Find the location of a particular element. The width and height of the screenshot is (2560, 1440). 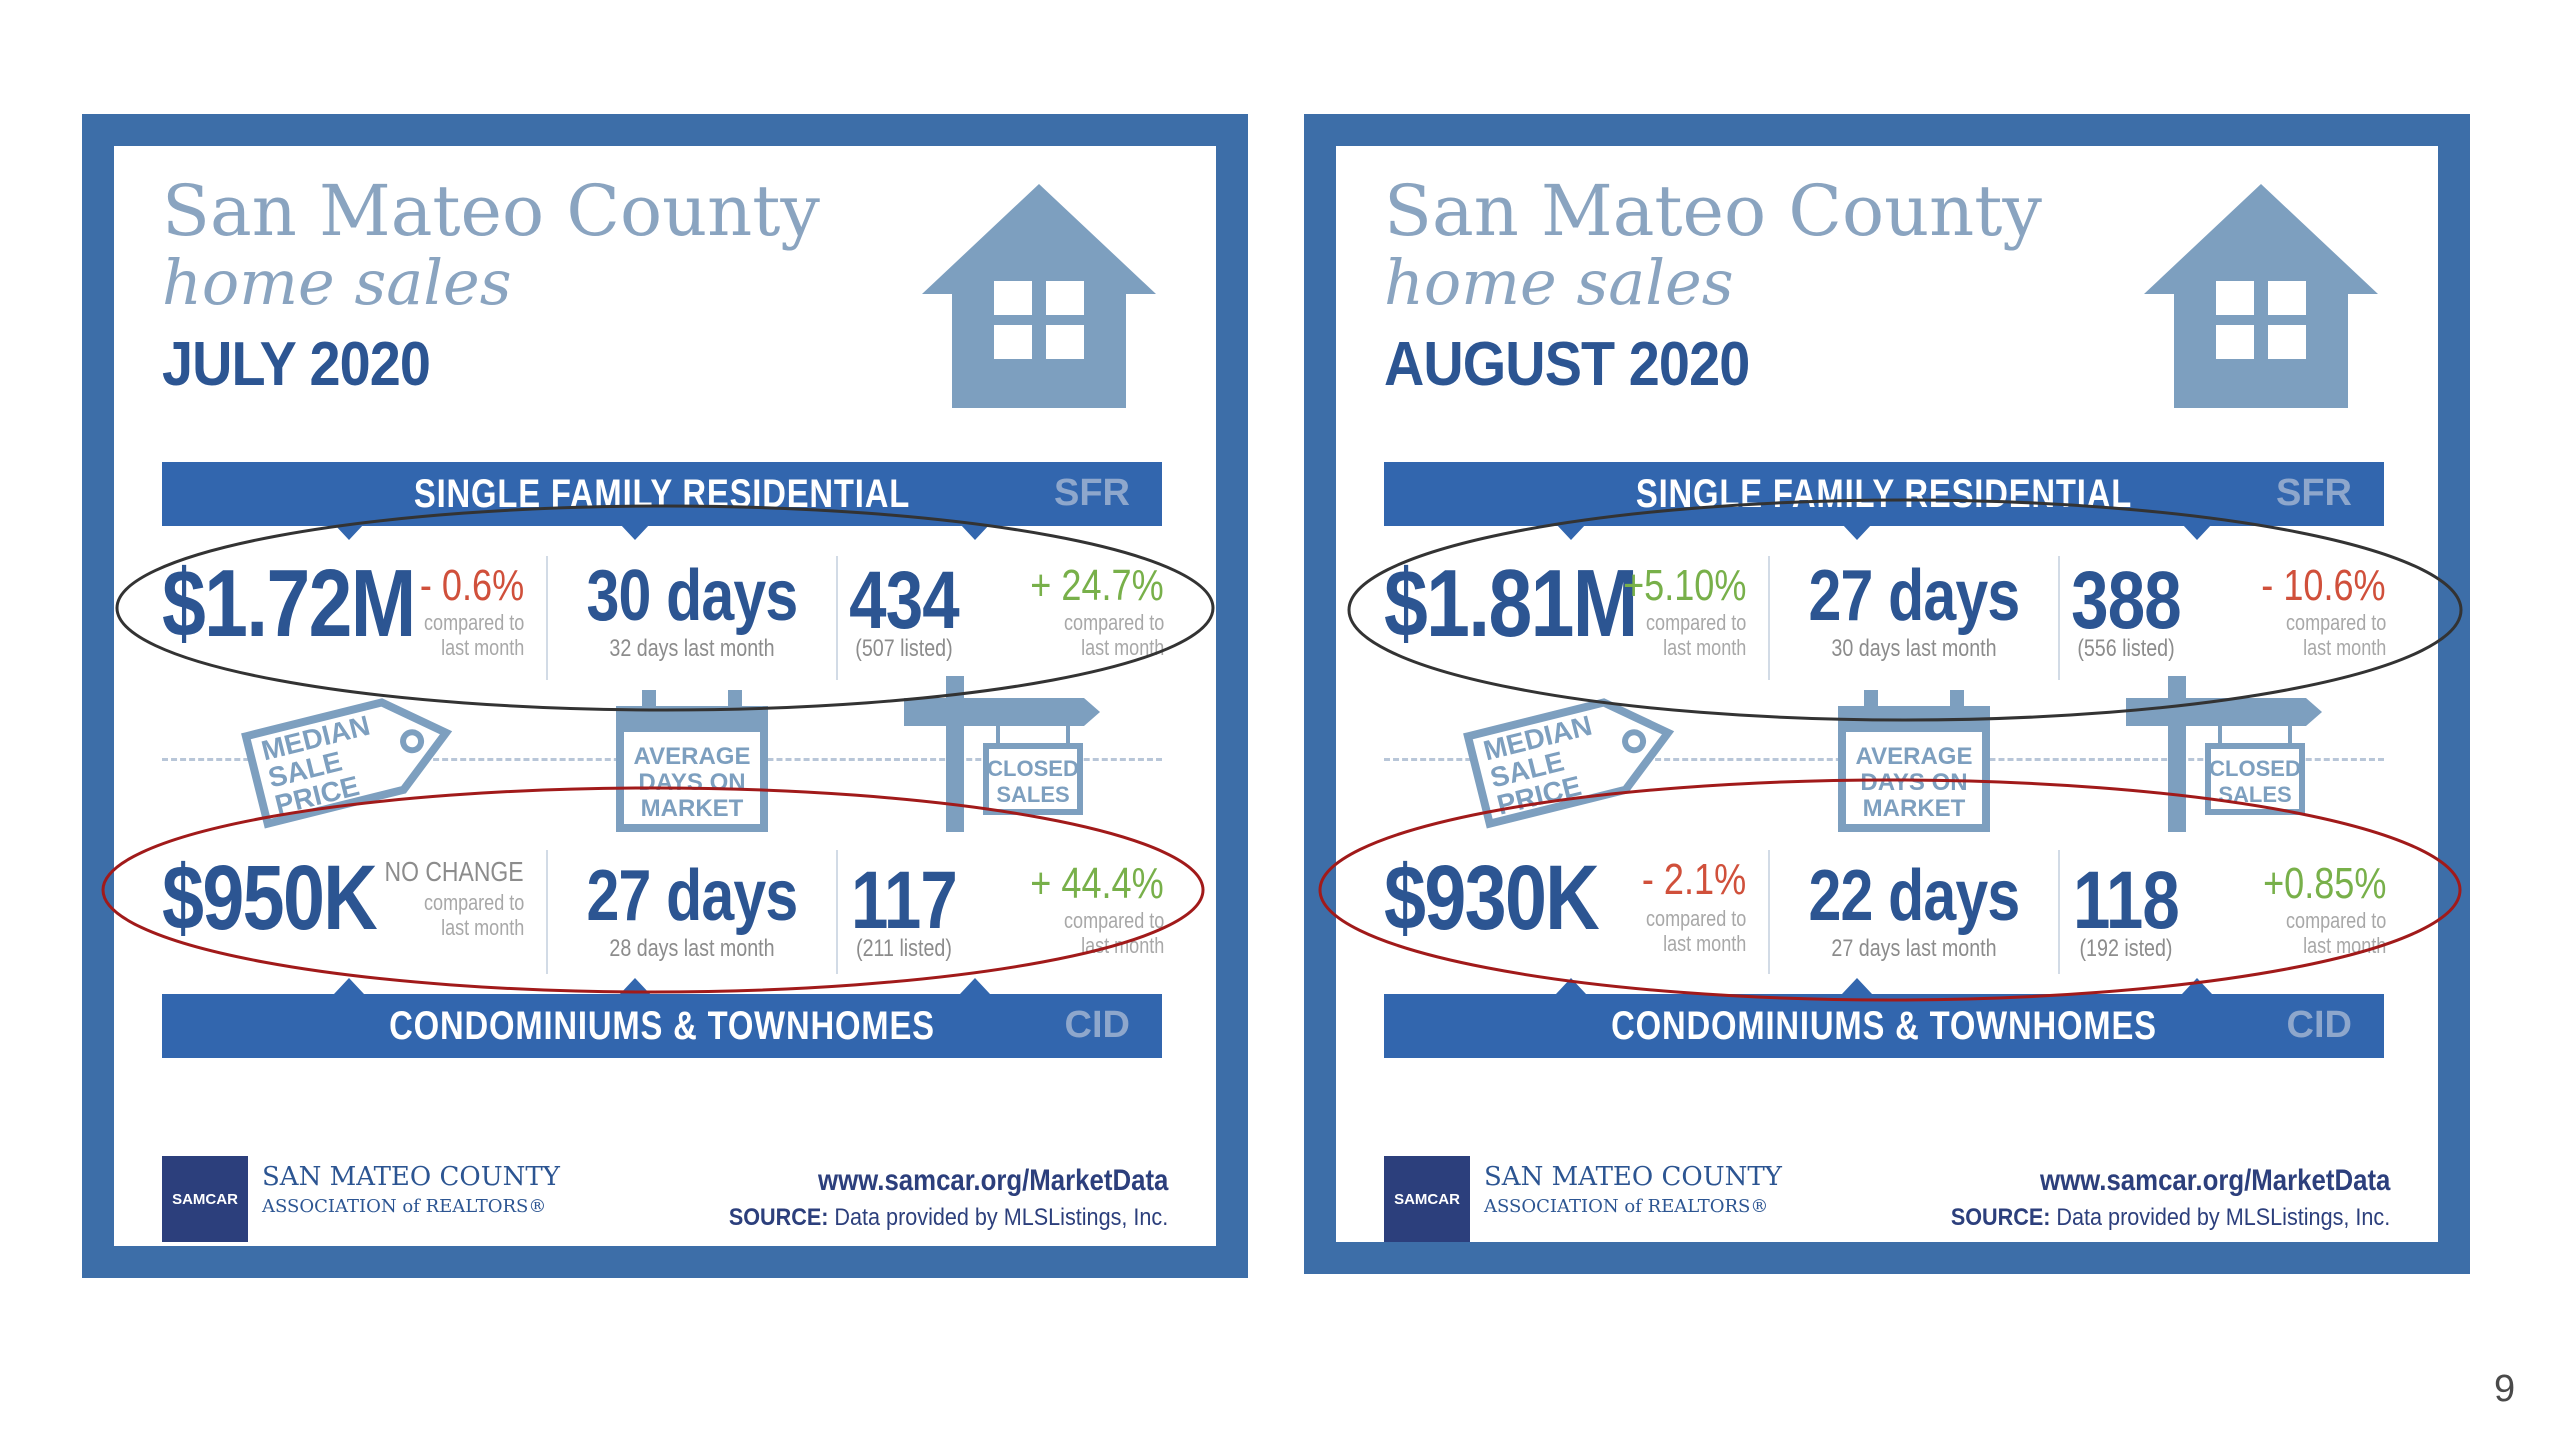

cid-closed-sales: 118 is located at coordinates (2126, 900).